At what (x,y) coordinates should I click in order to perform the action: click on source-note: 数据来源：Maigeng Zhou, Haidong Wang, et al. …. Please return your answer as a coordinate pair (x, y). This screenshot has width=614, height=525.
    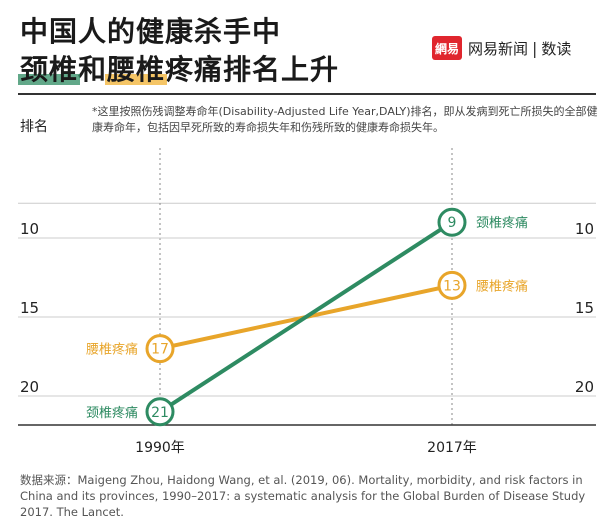
    Looking at the image, I should click on (303, 496).